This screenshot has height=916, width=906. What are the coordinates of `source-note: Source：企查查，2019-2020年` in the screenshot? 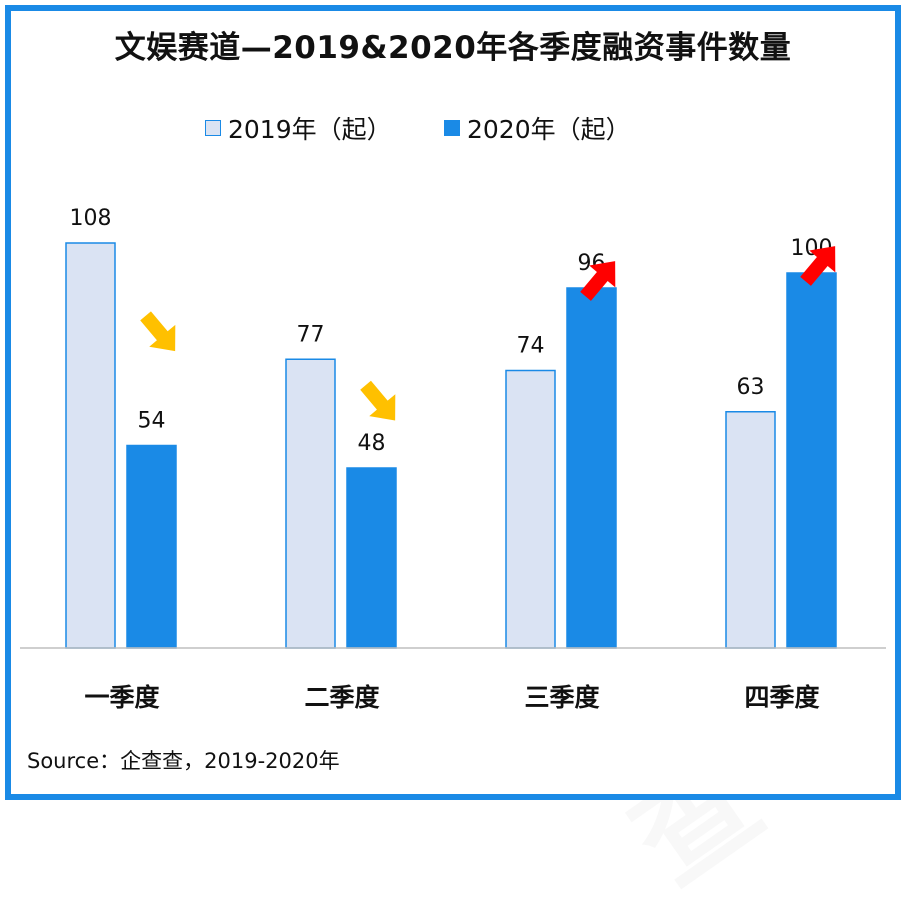 It's located at (183, 761).